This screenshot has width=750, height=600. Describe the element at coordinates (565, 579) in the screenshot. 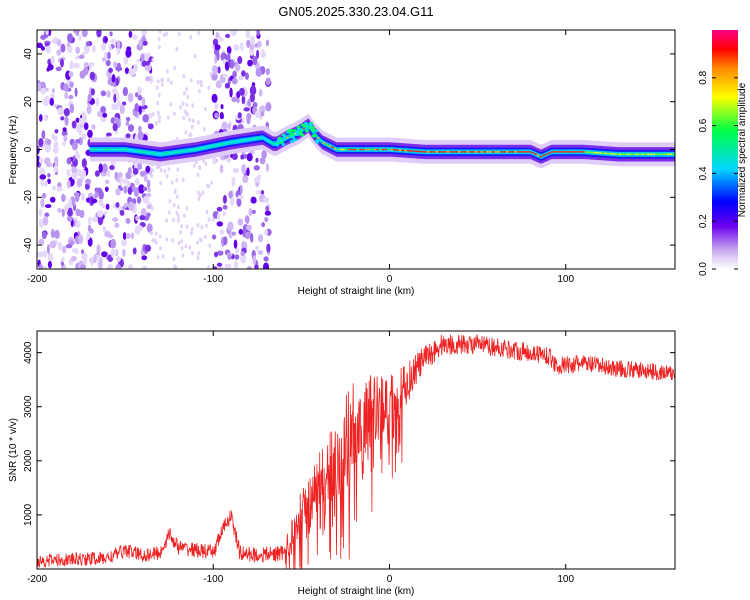

I see `x-tick-label: 100` at that location.